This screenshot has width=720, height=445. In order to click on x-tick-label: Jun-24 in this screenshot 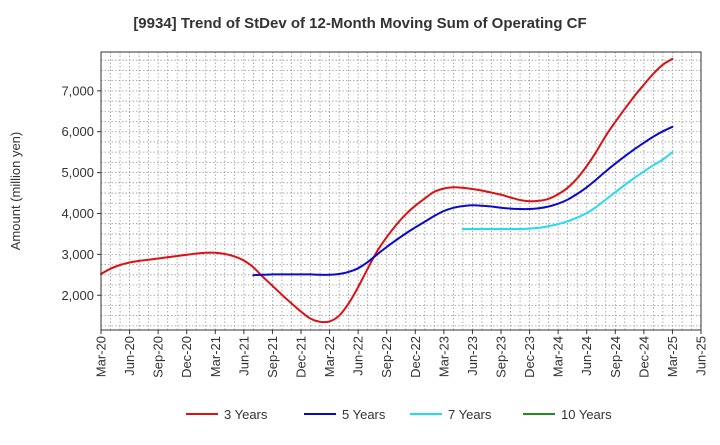, I will do `click(586, 356)`.